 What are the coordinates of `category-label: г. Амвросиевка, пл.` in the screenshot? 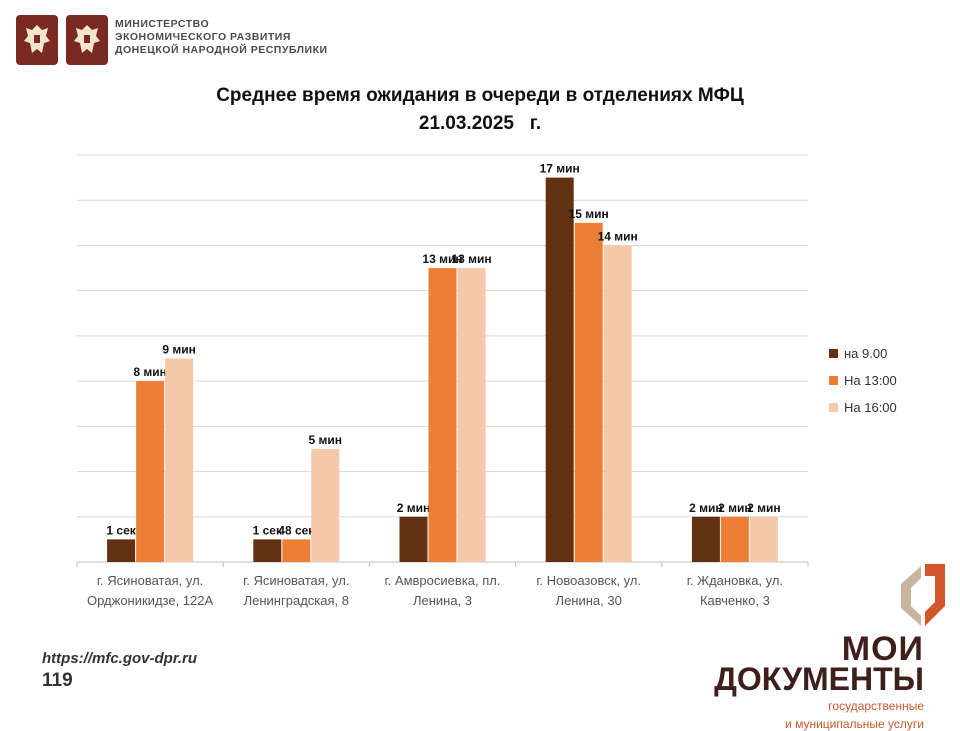 It's located at (443, 580).